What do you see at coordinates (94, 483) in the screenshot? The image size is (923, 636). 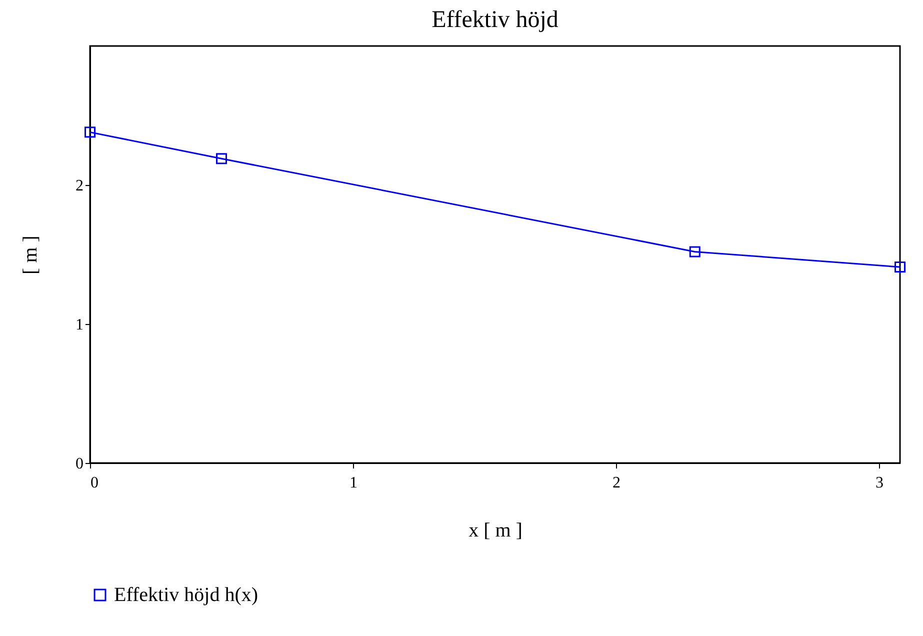 I see `x-tick-label: 0` at bounding box center [94, 483].